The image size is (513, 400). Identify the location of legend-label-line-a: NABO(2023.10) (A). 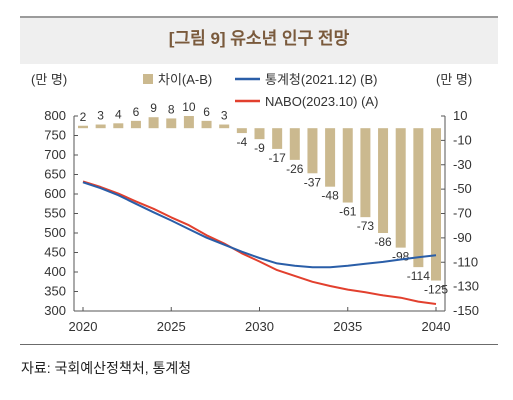
(321, 101).